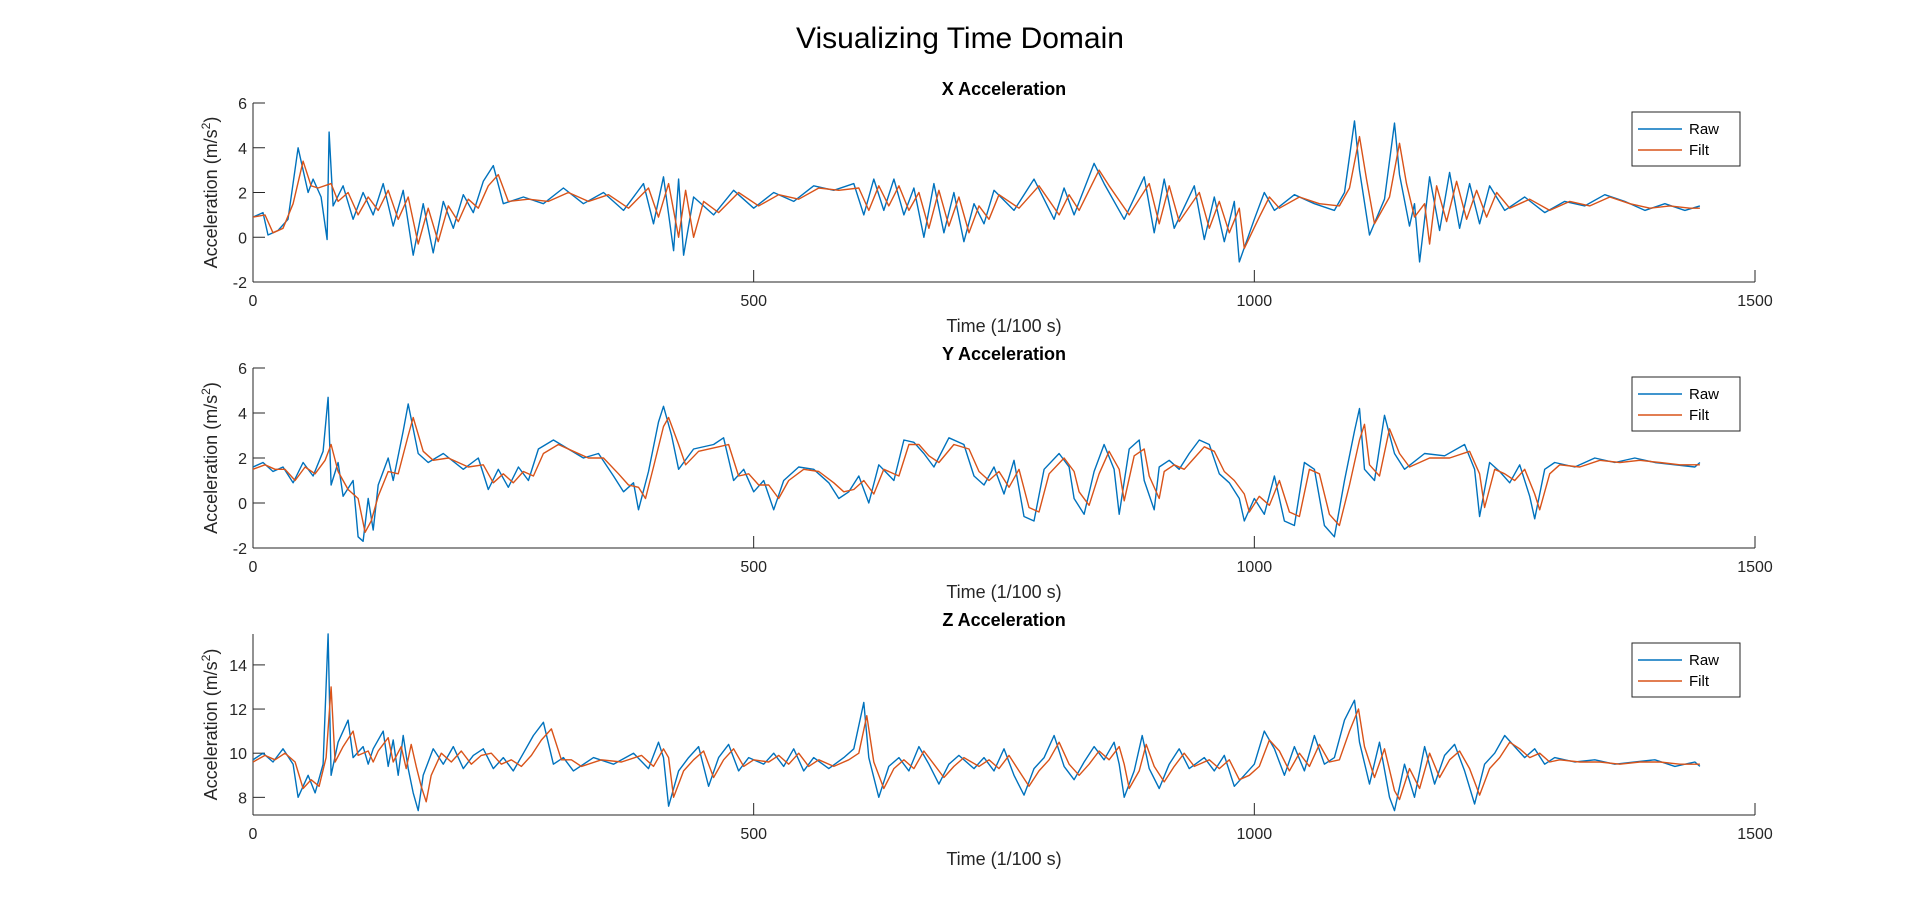 The width and height of the screenshot is (1920, 911). Describe the element at coordinates (238, 710) in the screenshot. I see `y-tick-label: 12` at that location.